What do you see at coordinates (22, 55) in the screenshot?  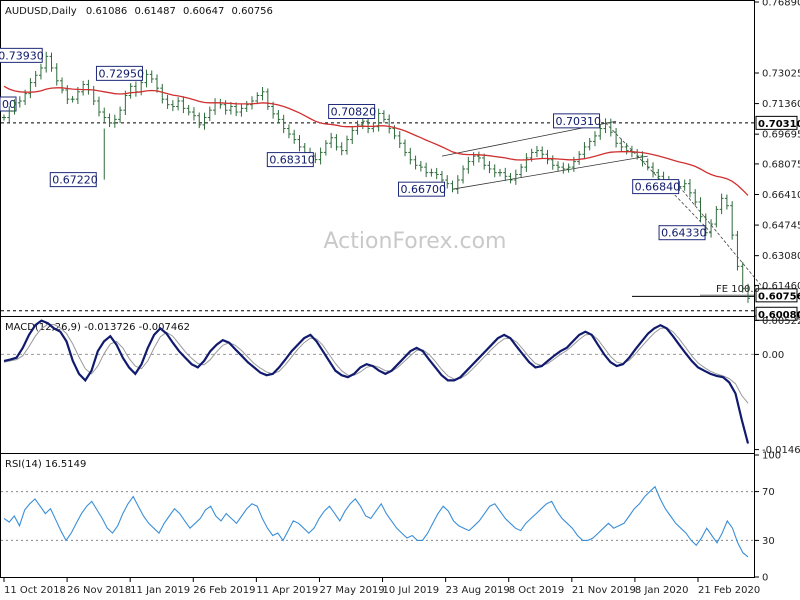 I see `price-annotation-0: 0.73930` at bounding box center [22, 55].